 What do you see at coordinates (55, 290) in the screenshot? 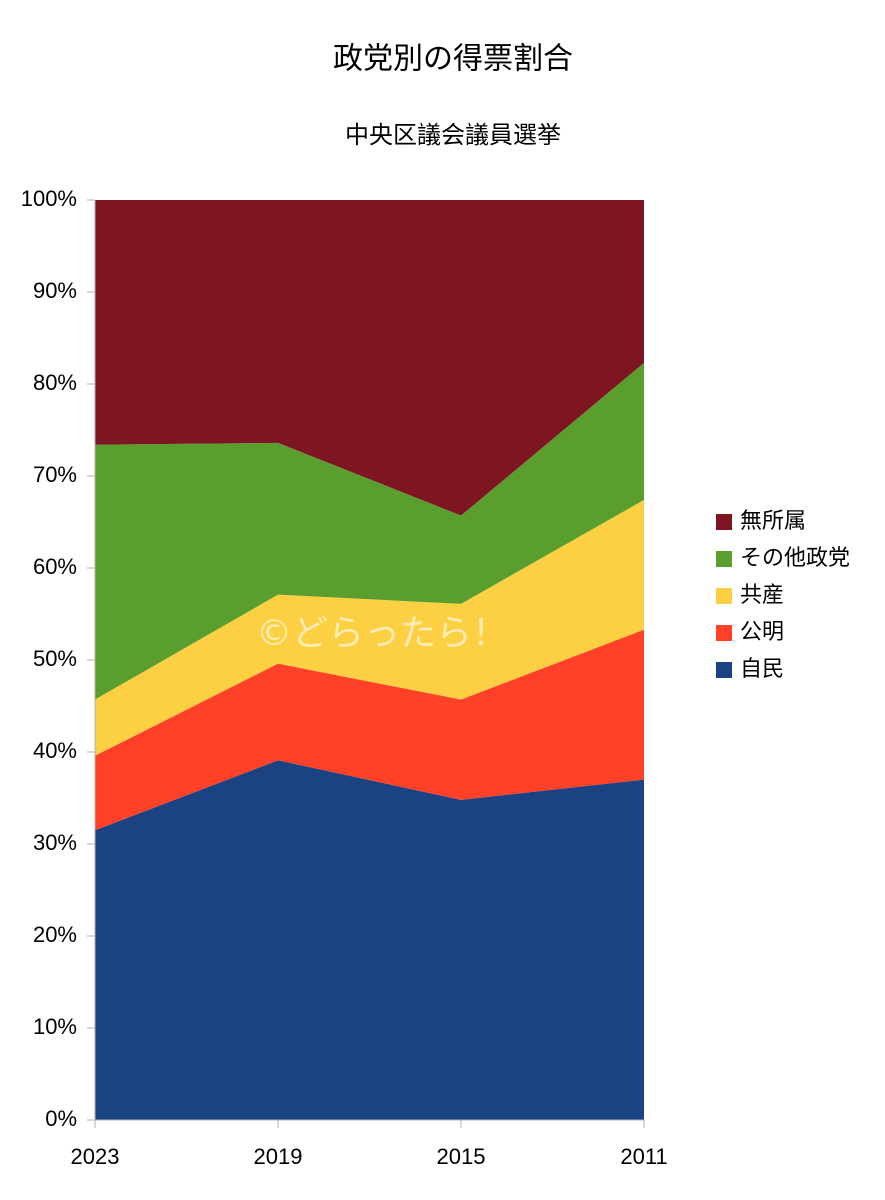
I see `y-tick-label: 90%` at bounding box center [55, 290].